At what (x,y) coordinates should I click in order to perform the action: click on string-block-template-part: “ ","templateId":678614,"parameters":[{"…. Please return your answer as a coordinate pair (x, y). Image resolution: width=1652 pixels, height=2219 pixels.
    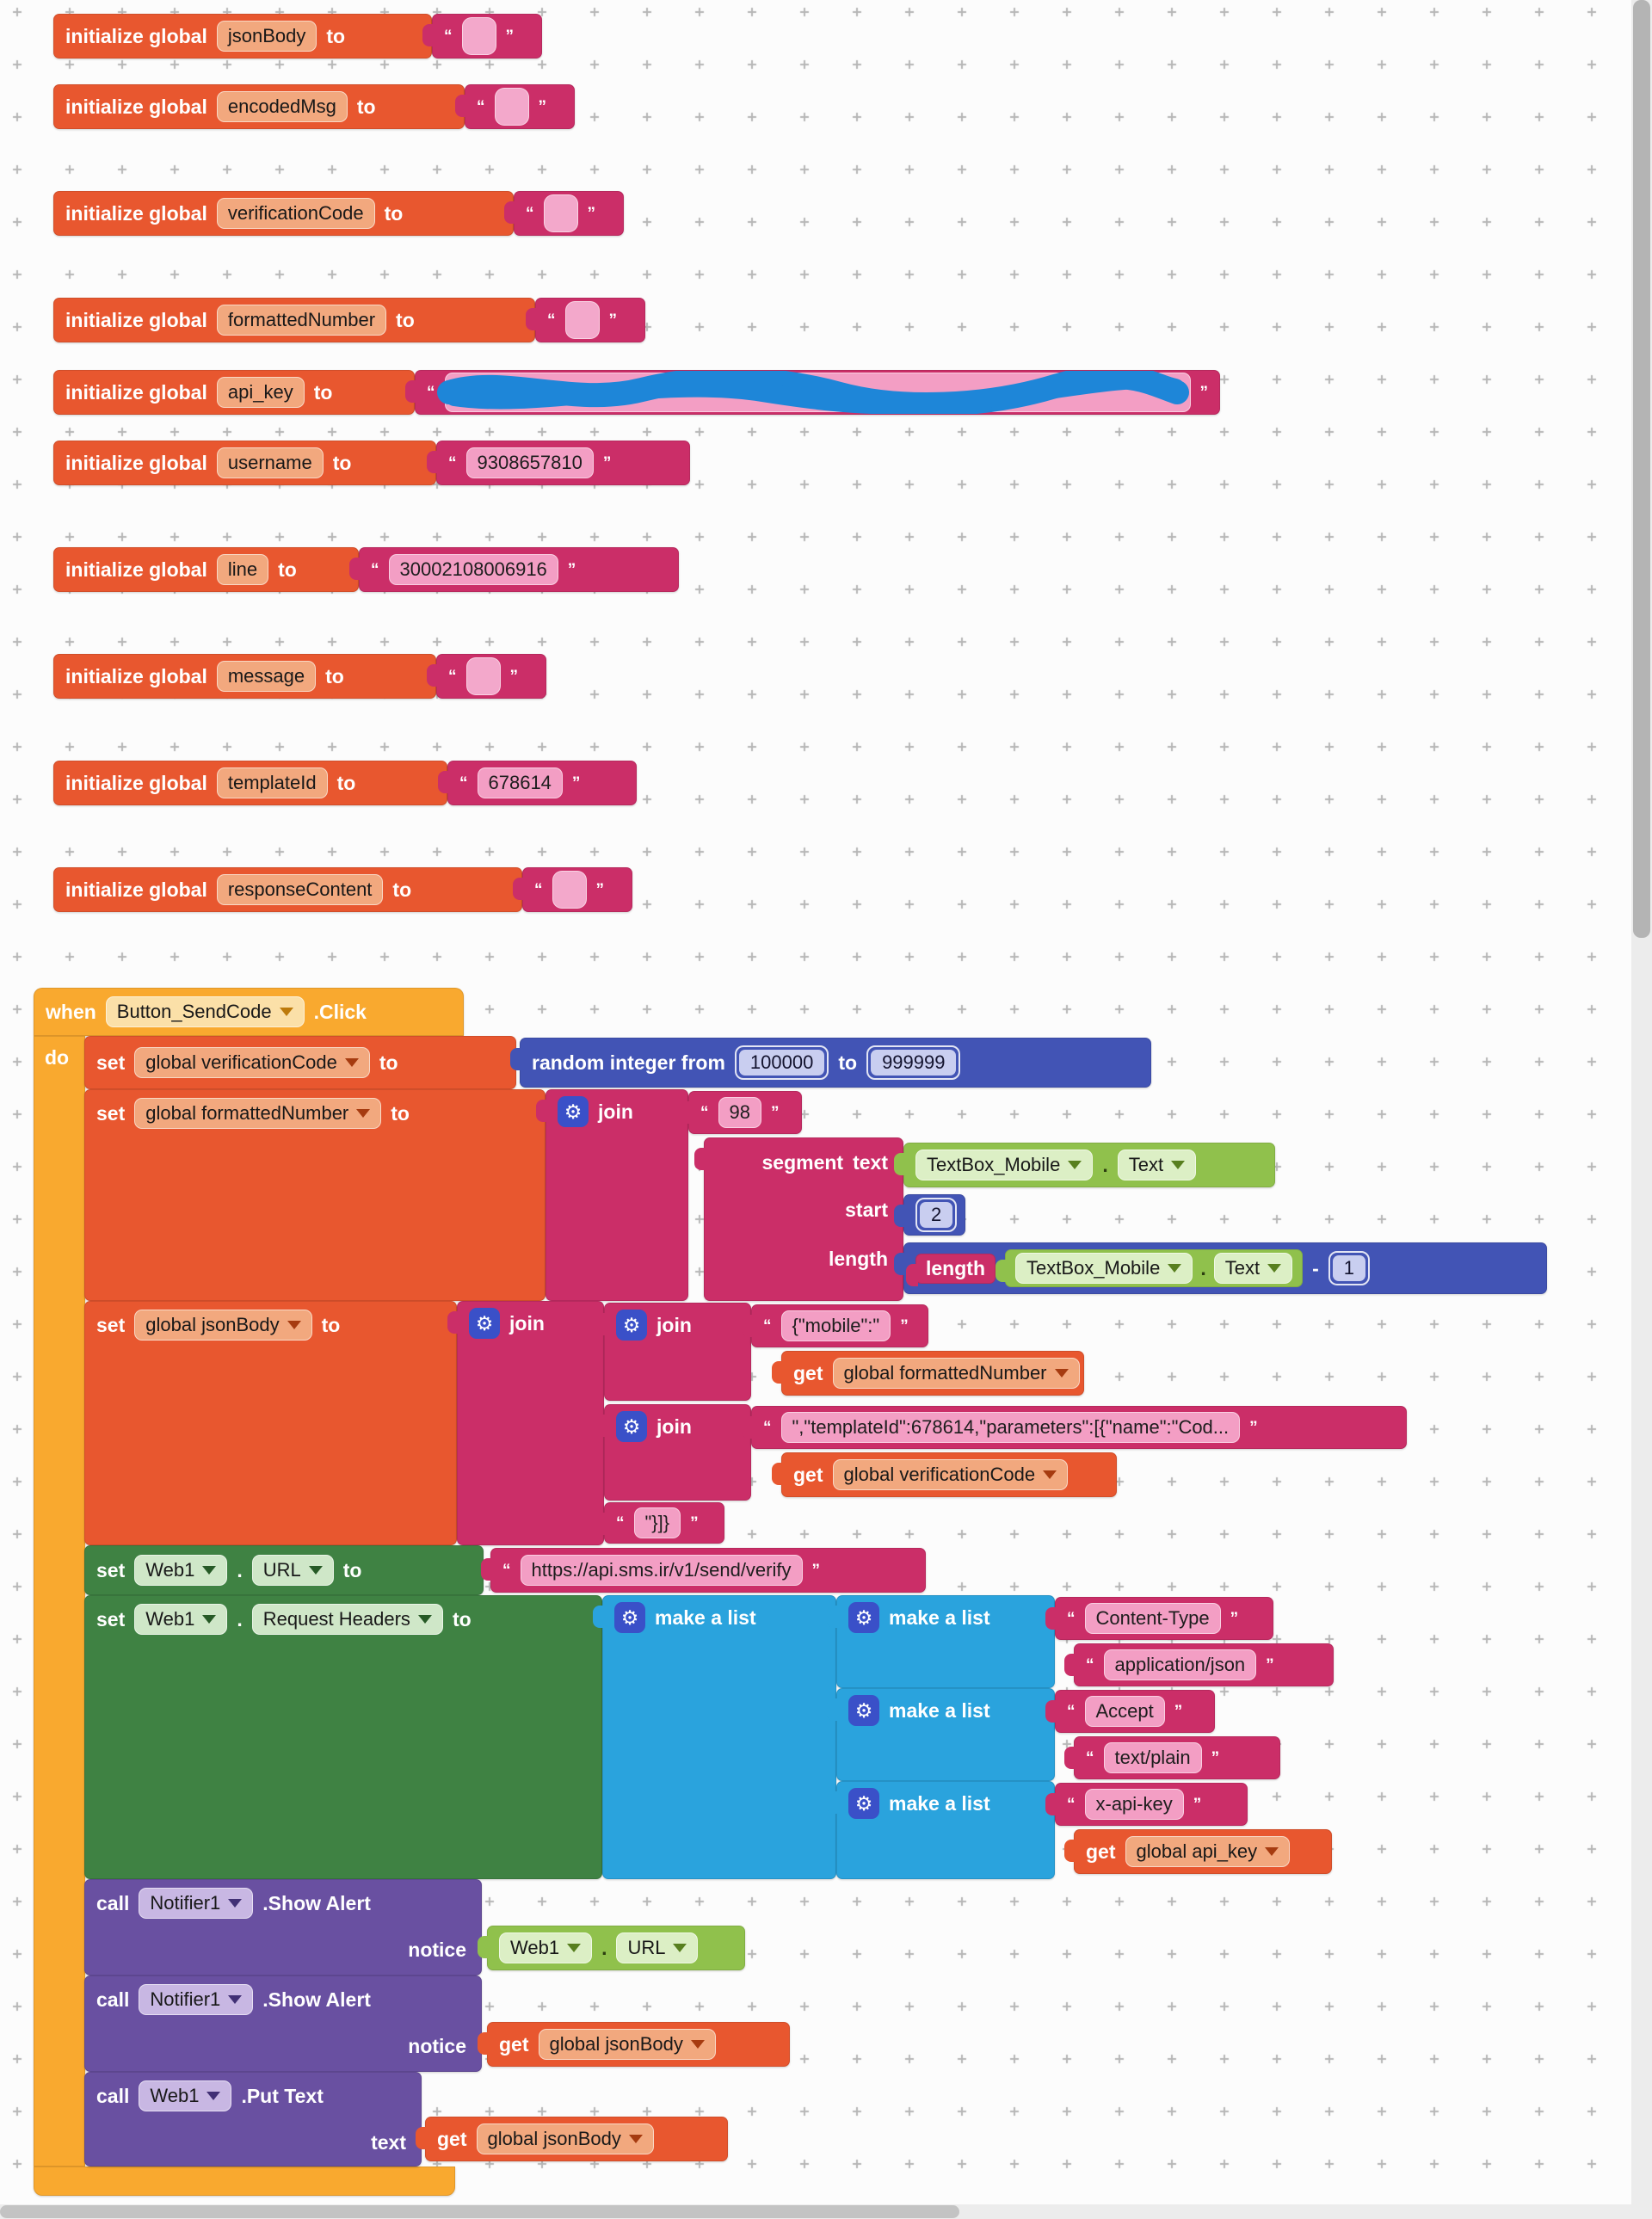
    Looking at the image, I should click on (1074, 1428).